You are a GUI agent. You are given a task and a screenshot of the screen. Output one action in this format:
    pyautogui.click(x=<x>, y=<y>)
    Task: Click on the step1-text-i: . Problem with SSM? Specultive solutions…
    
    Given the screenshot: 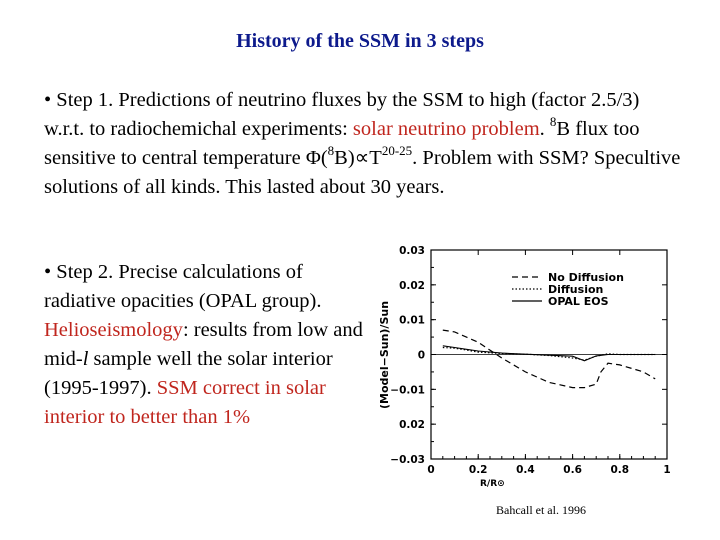 What is the action you would take?
    pyautogui.click(x=362, y=172)
    